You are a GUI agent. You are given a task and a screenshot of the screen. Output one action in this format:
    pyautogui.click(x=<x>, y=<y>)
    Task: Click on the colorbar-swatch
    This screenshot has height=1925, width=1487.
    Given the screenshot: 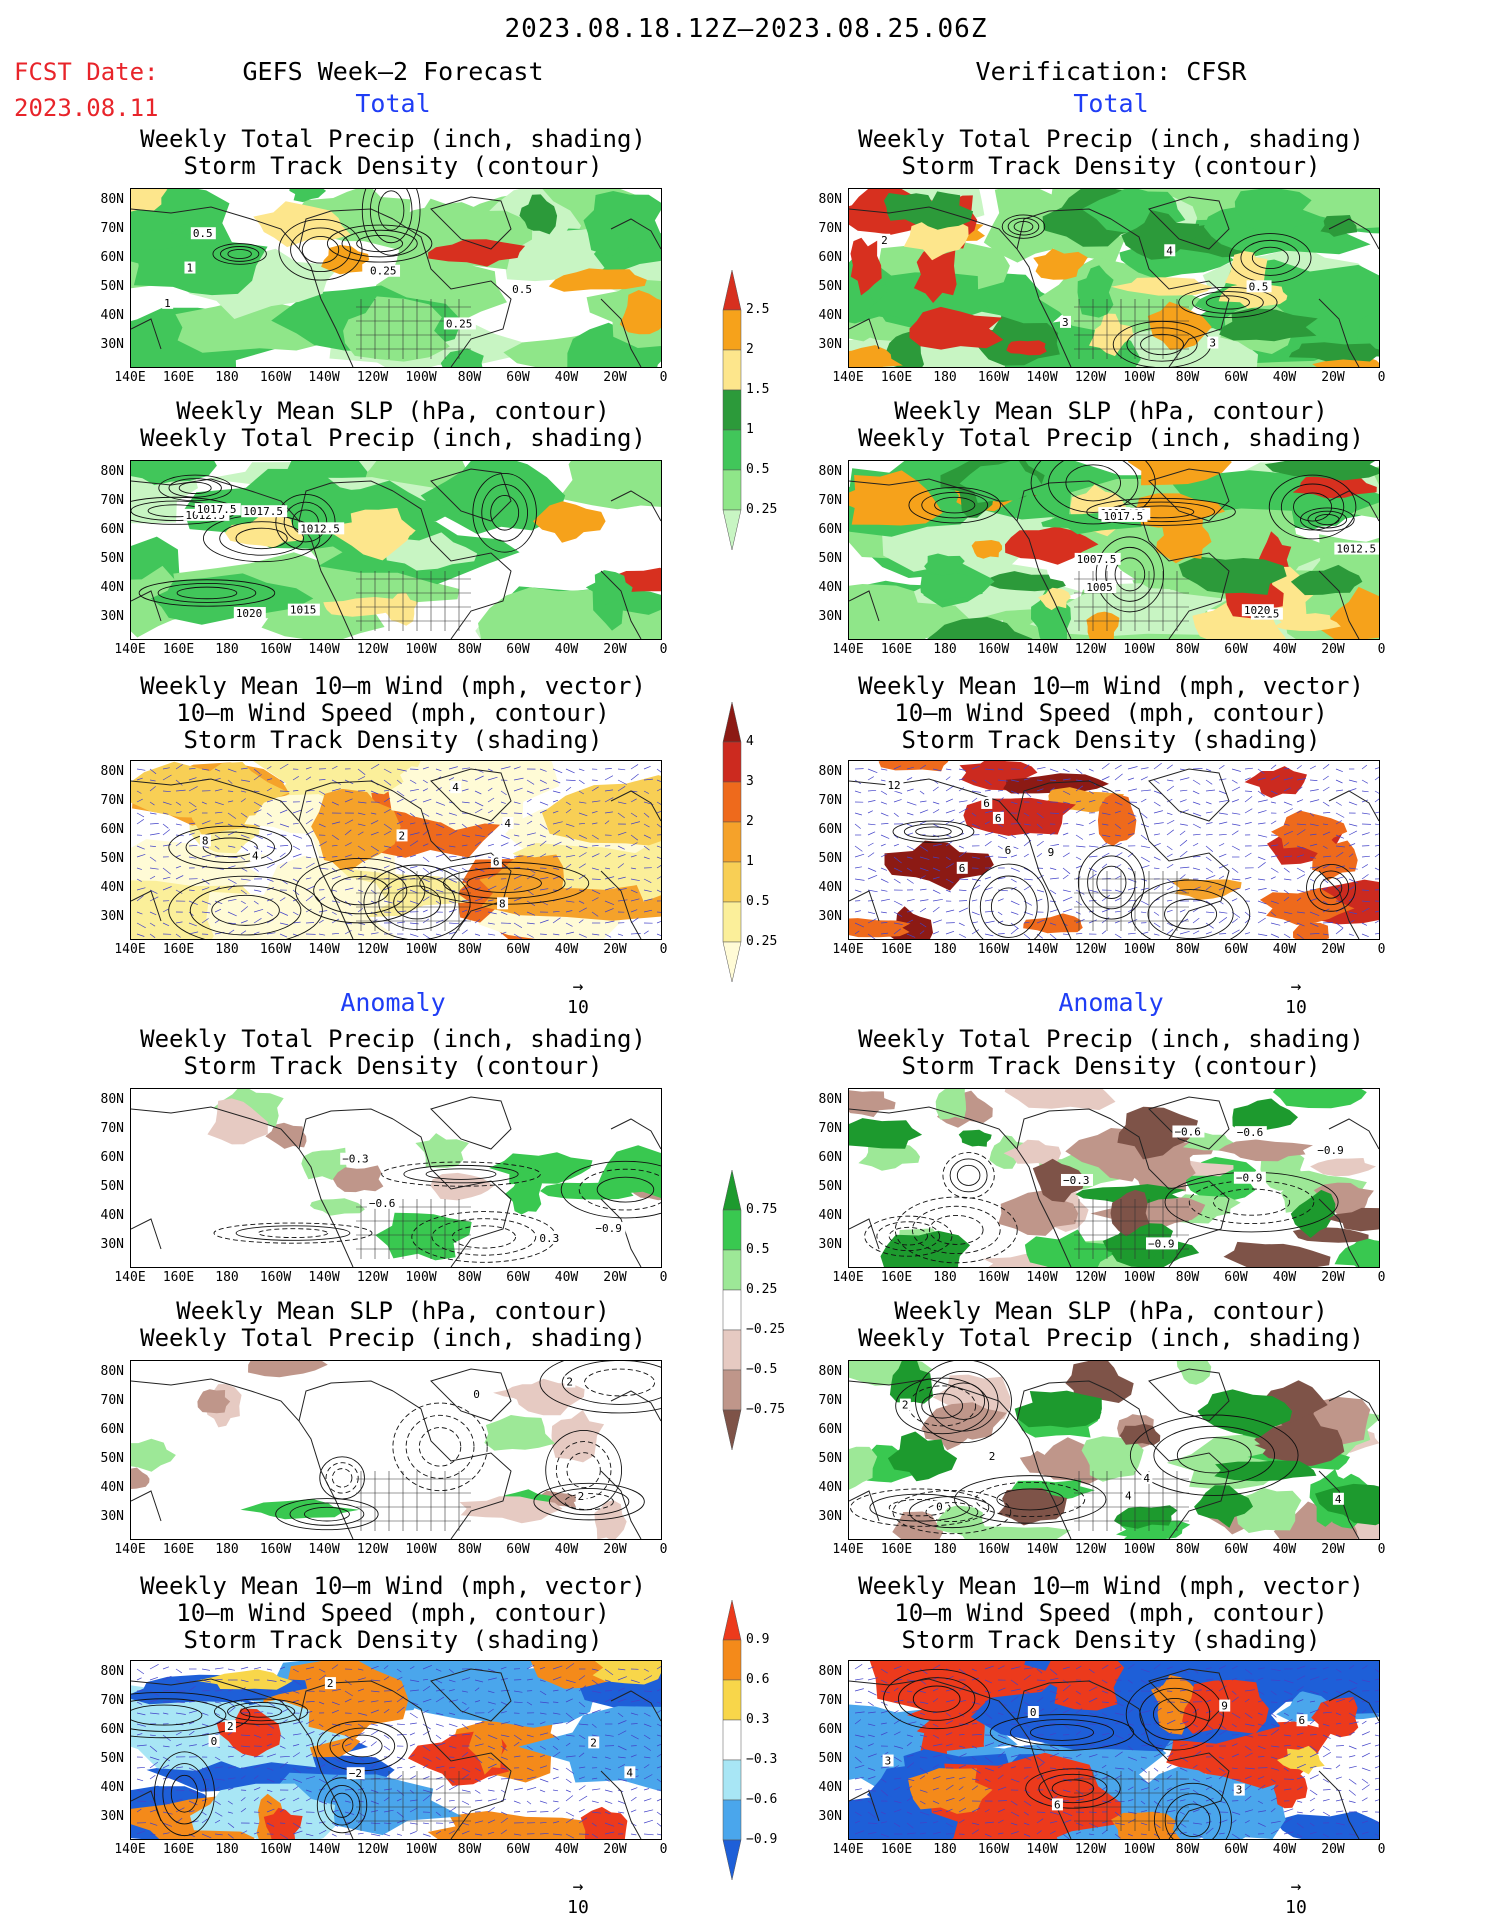 What is the action you would take?
    pyautogui.click(x=732, y=842)
    